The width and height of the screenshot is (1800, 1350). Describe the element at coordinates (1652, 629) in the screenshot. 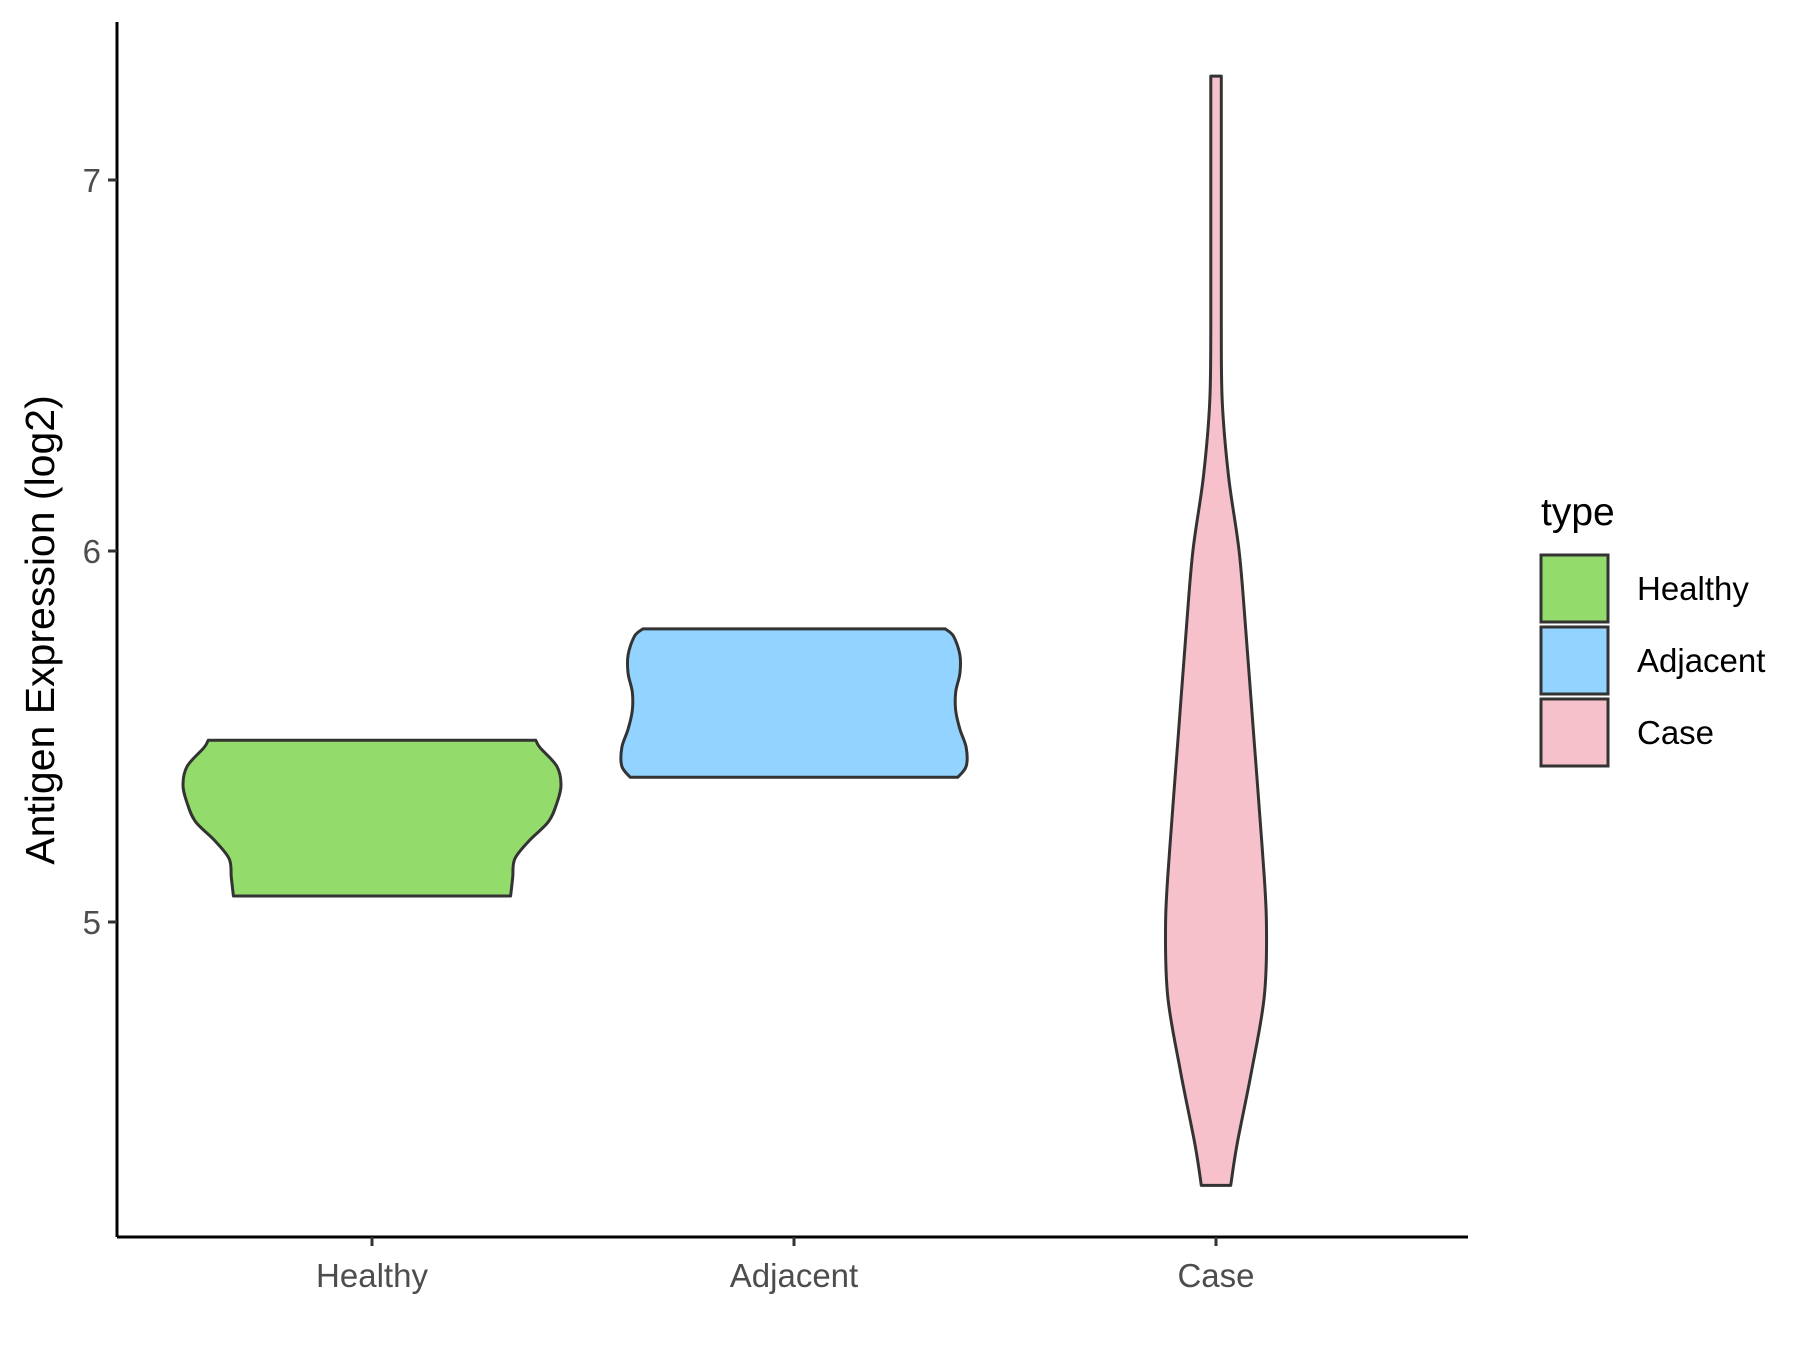

I see `legend: type Healthy Adjacent Case` at that location.